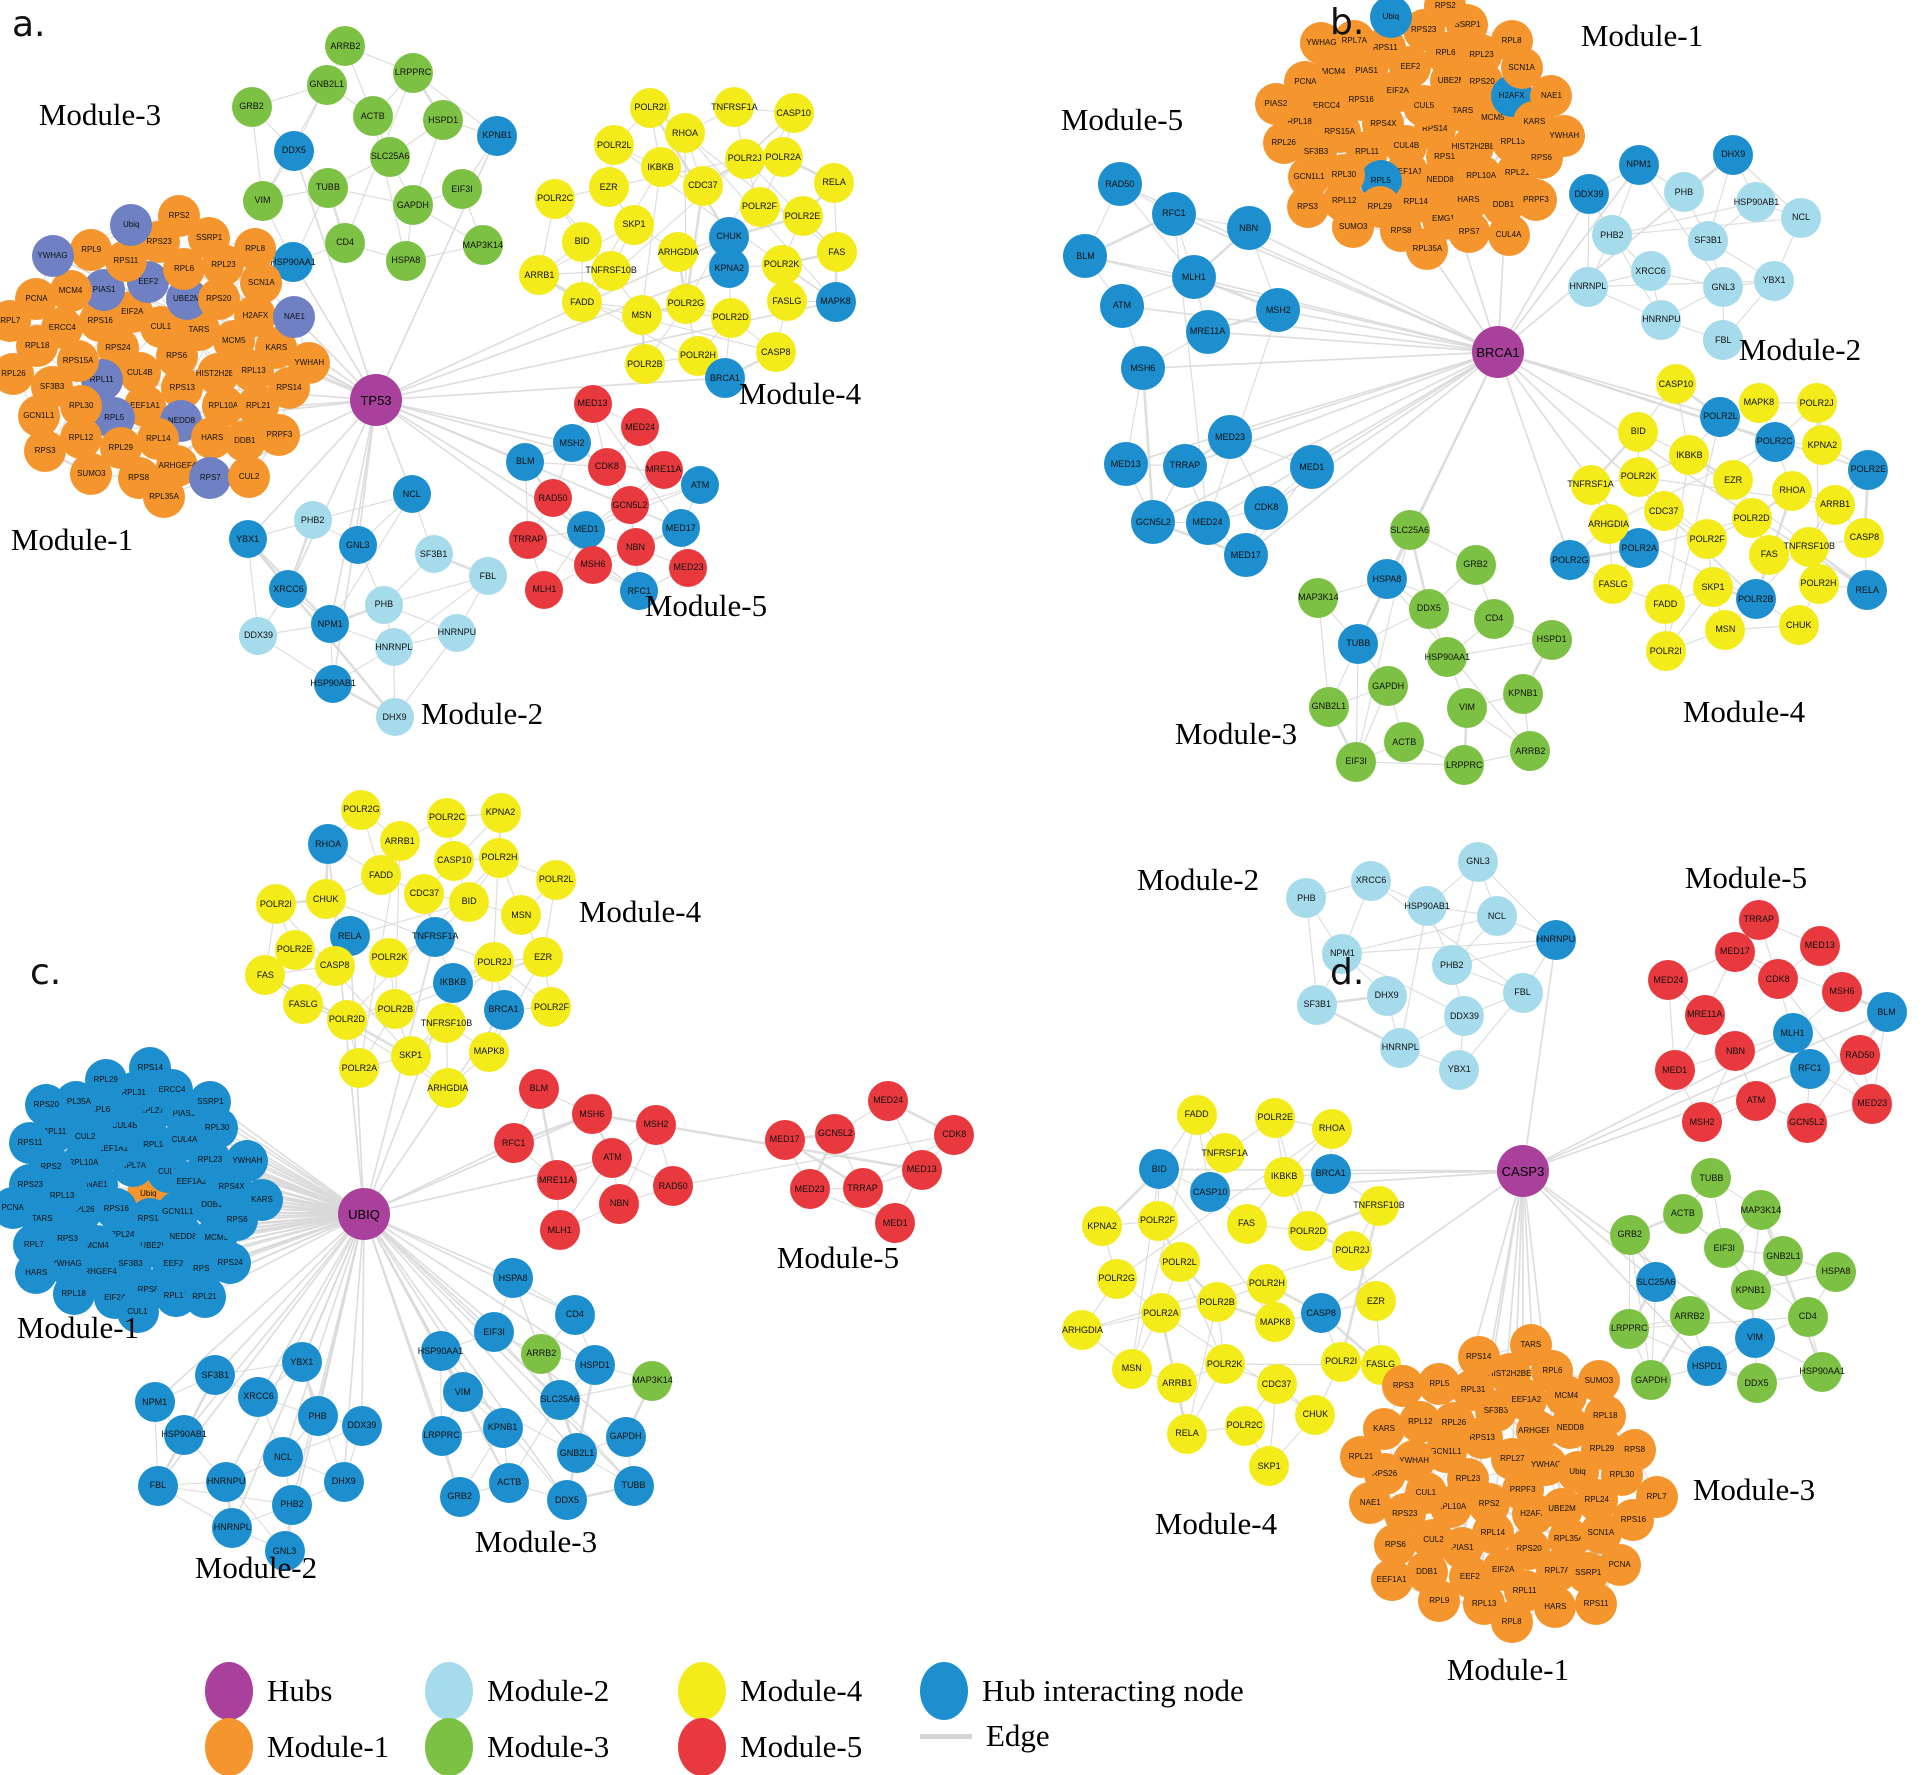  What do you see at coordinates (1498, 352) in the screenshot?
I see `hub-node-BRCA1: BRCA1` at bounding box center [1498, 352].